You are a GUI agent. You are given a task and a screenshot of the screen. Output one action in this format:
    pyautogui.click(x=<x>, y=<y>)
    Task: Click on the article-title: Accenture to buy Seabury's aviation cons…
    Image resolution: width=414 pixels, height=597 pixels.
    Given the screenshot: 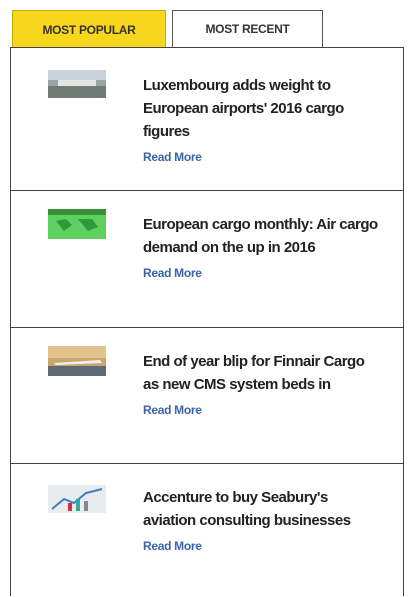 What is the action you would take?
    pyautogui.click(x=263, y=521)
    